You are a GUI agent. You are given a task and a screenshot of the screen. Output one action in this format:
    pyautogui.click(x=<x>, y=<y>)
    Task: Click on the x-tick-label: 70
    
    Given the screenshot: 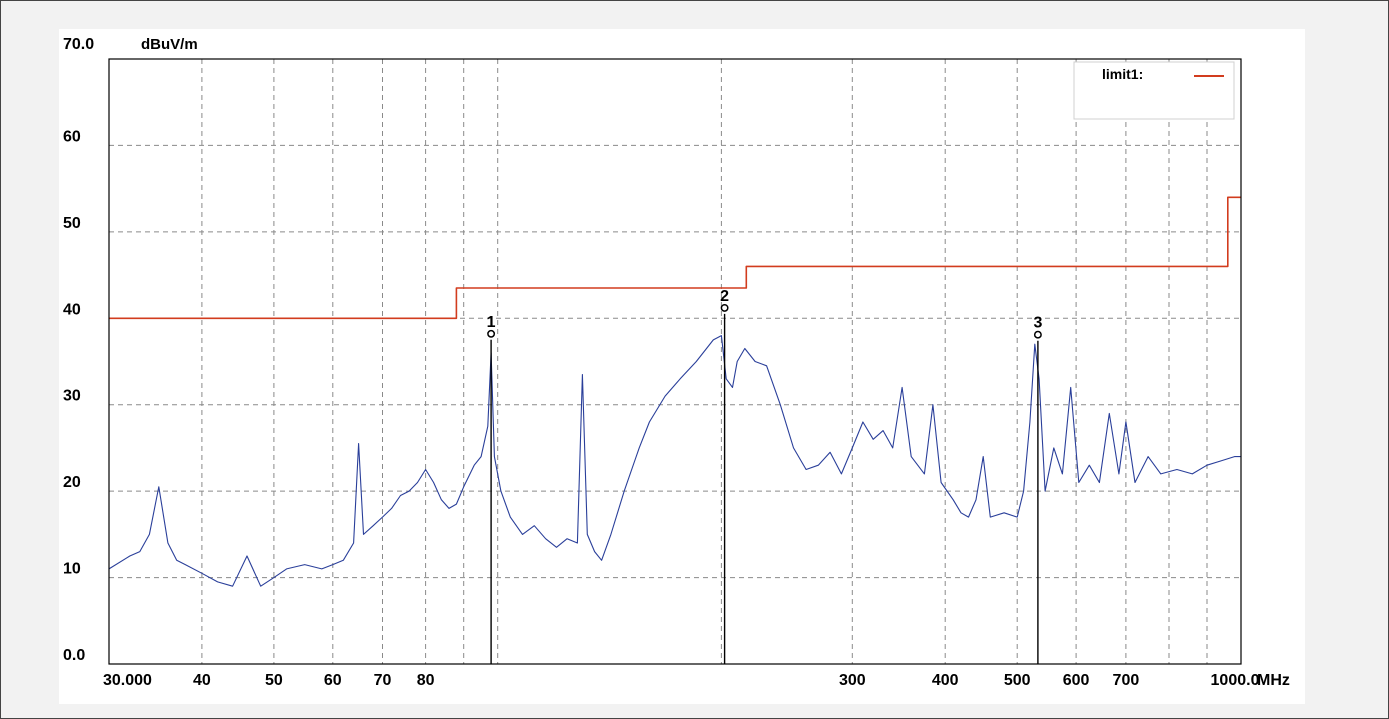 What is the action you would take?
    pyautogui.click(x=383, y=680)
    